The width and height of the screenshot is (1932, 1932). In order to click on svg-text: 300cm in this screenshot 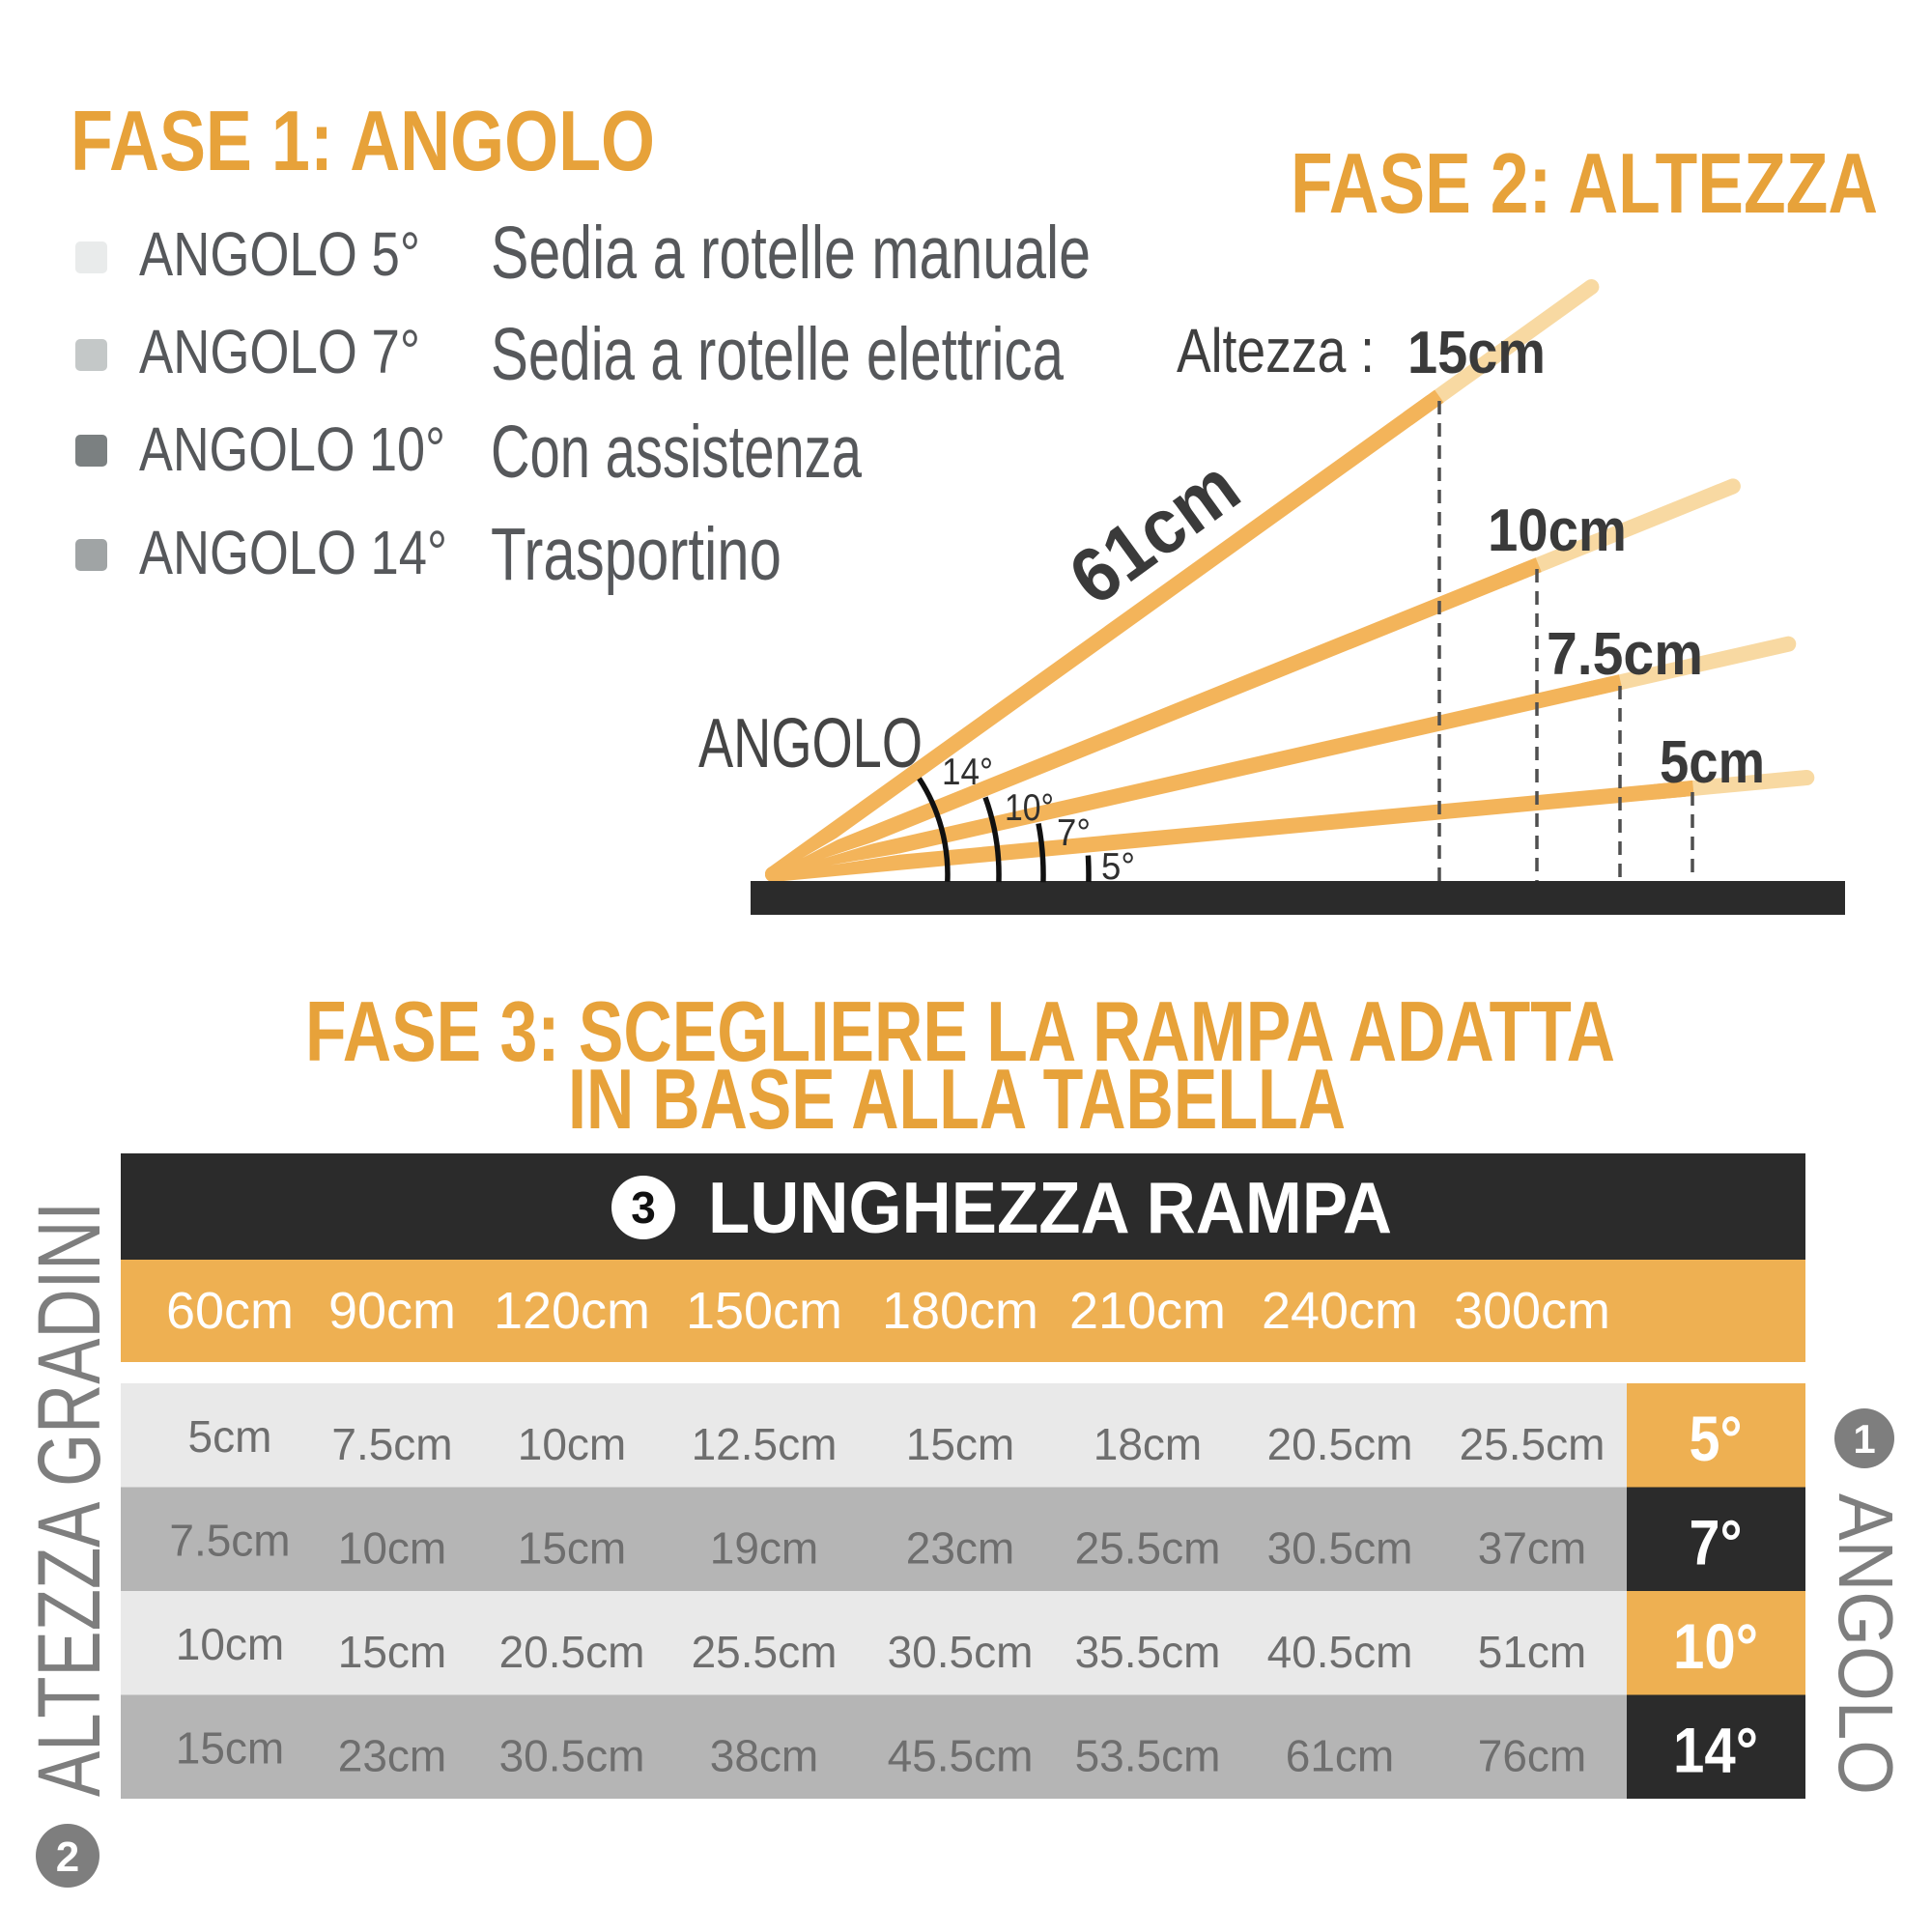, I will do `click(1532, 1311)`.